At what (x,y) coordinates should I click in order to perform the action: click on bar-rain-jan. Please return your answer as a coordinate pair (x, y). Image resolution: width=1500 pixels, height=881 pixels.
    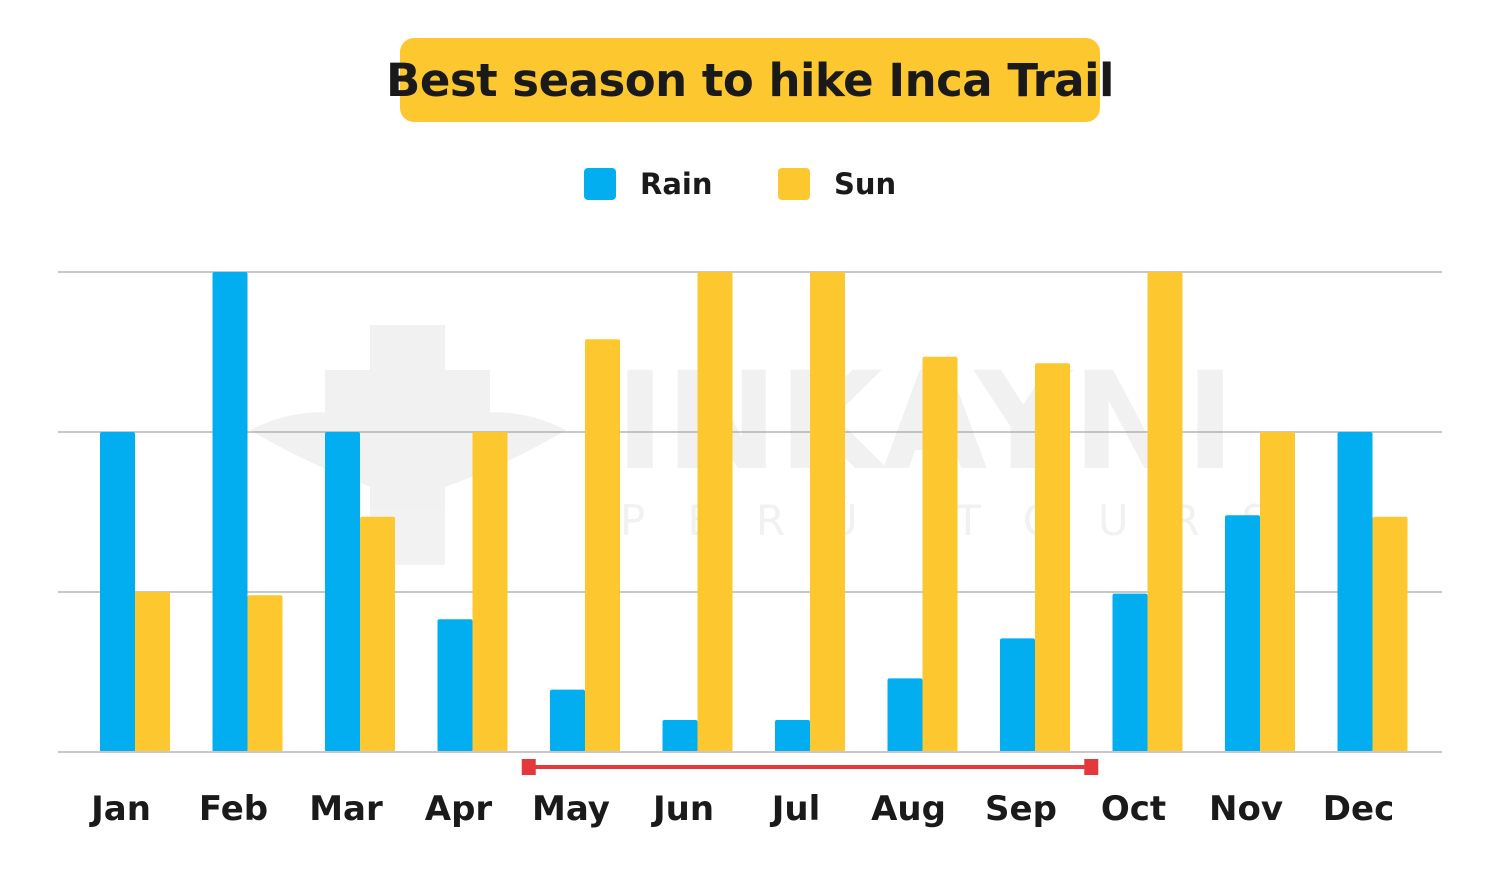
    Looking at the image, I should click on (117, 592).